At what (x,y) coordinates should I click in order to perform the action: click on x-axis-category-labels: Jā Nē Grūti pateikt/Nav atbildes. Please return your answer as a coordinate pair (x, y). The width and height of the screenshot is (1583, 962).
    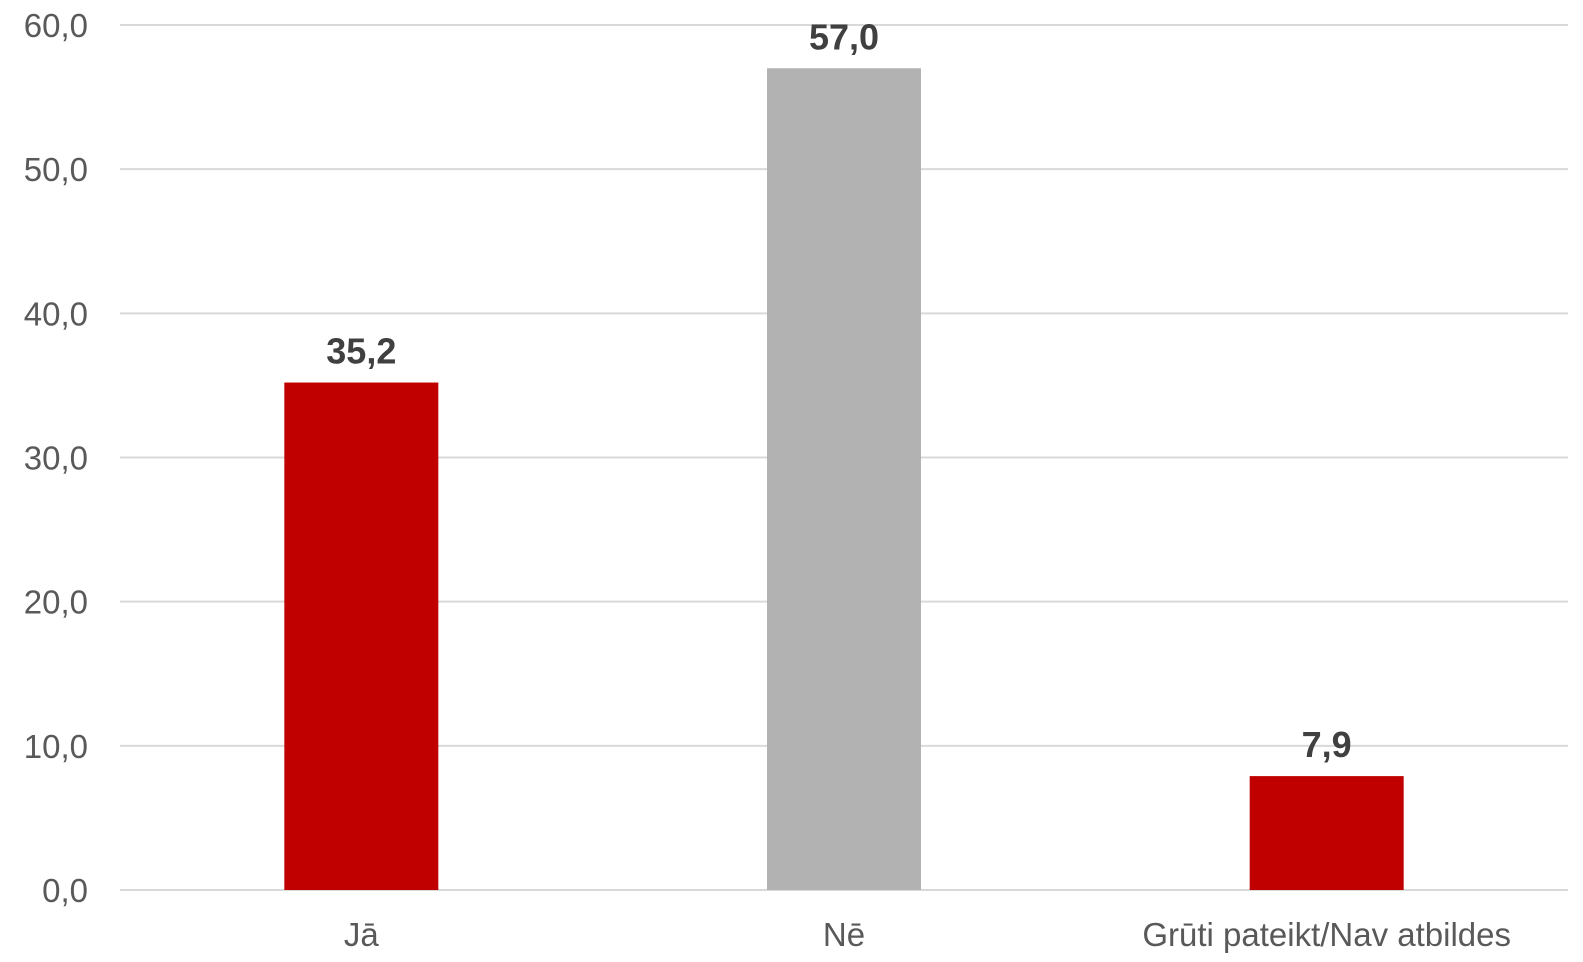
    Looking at the image, I should click on (927, 934).